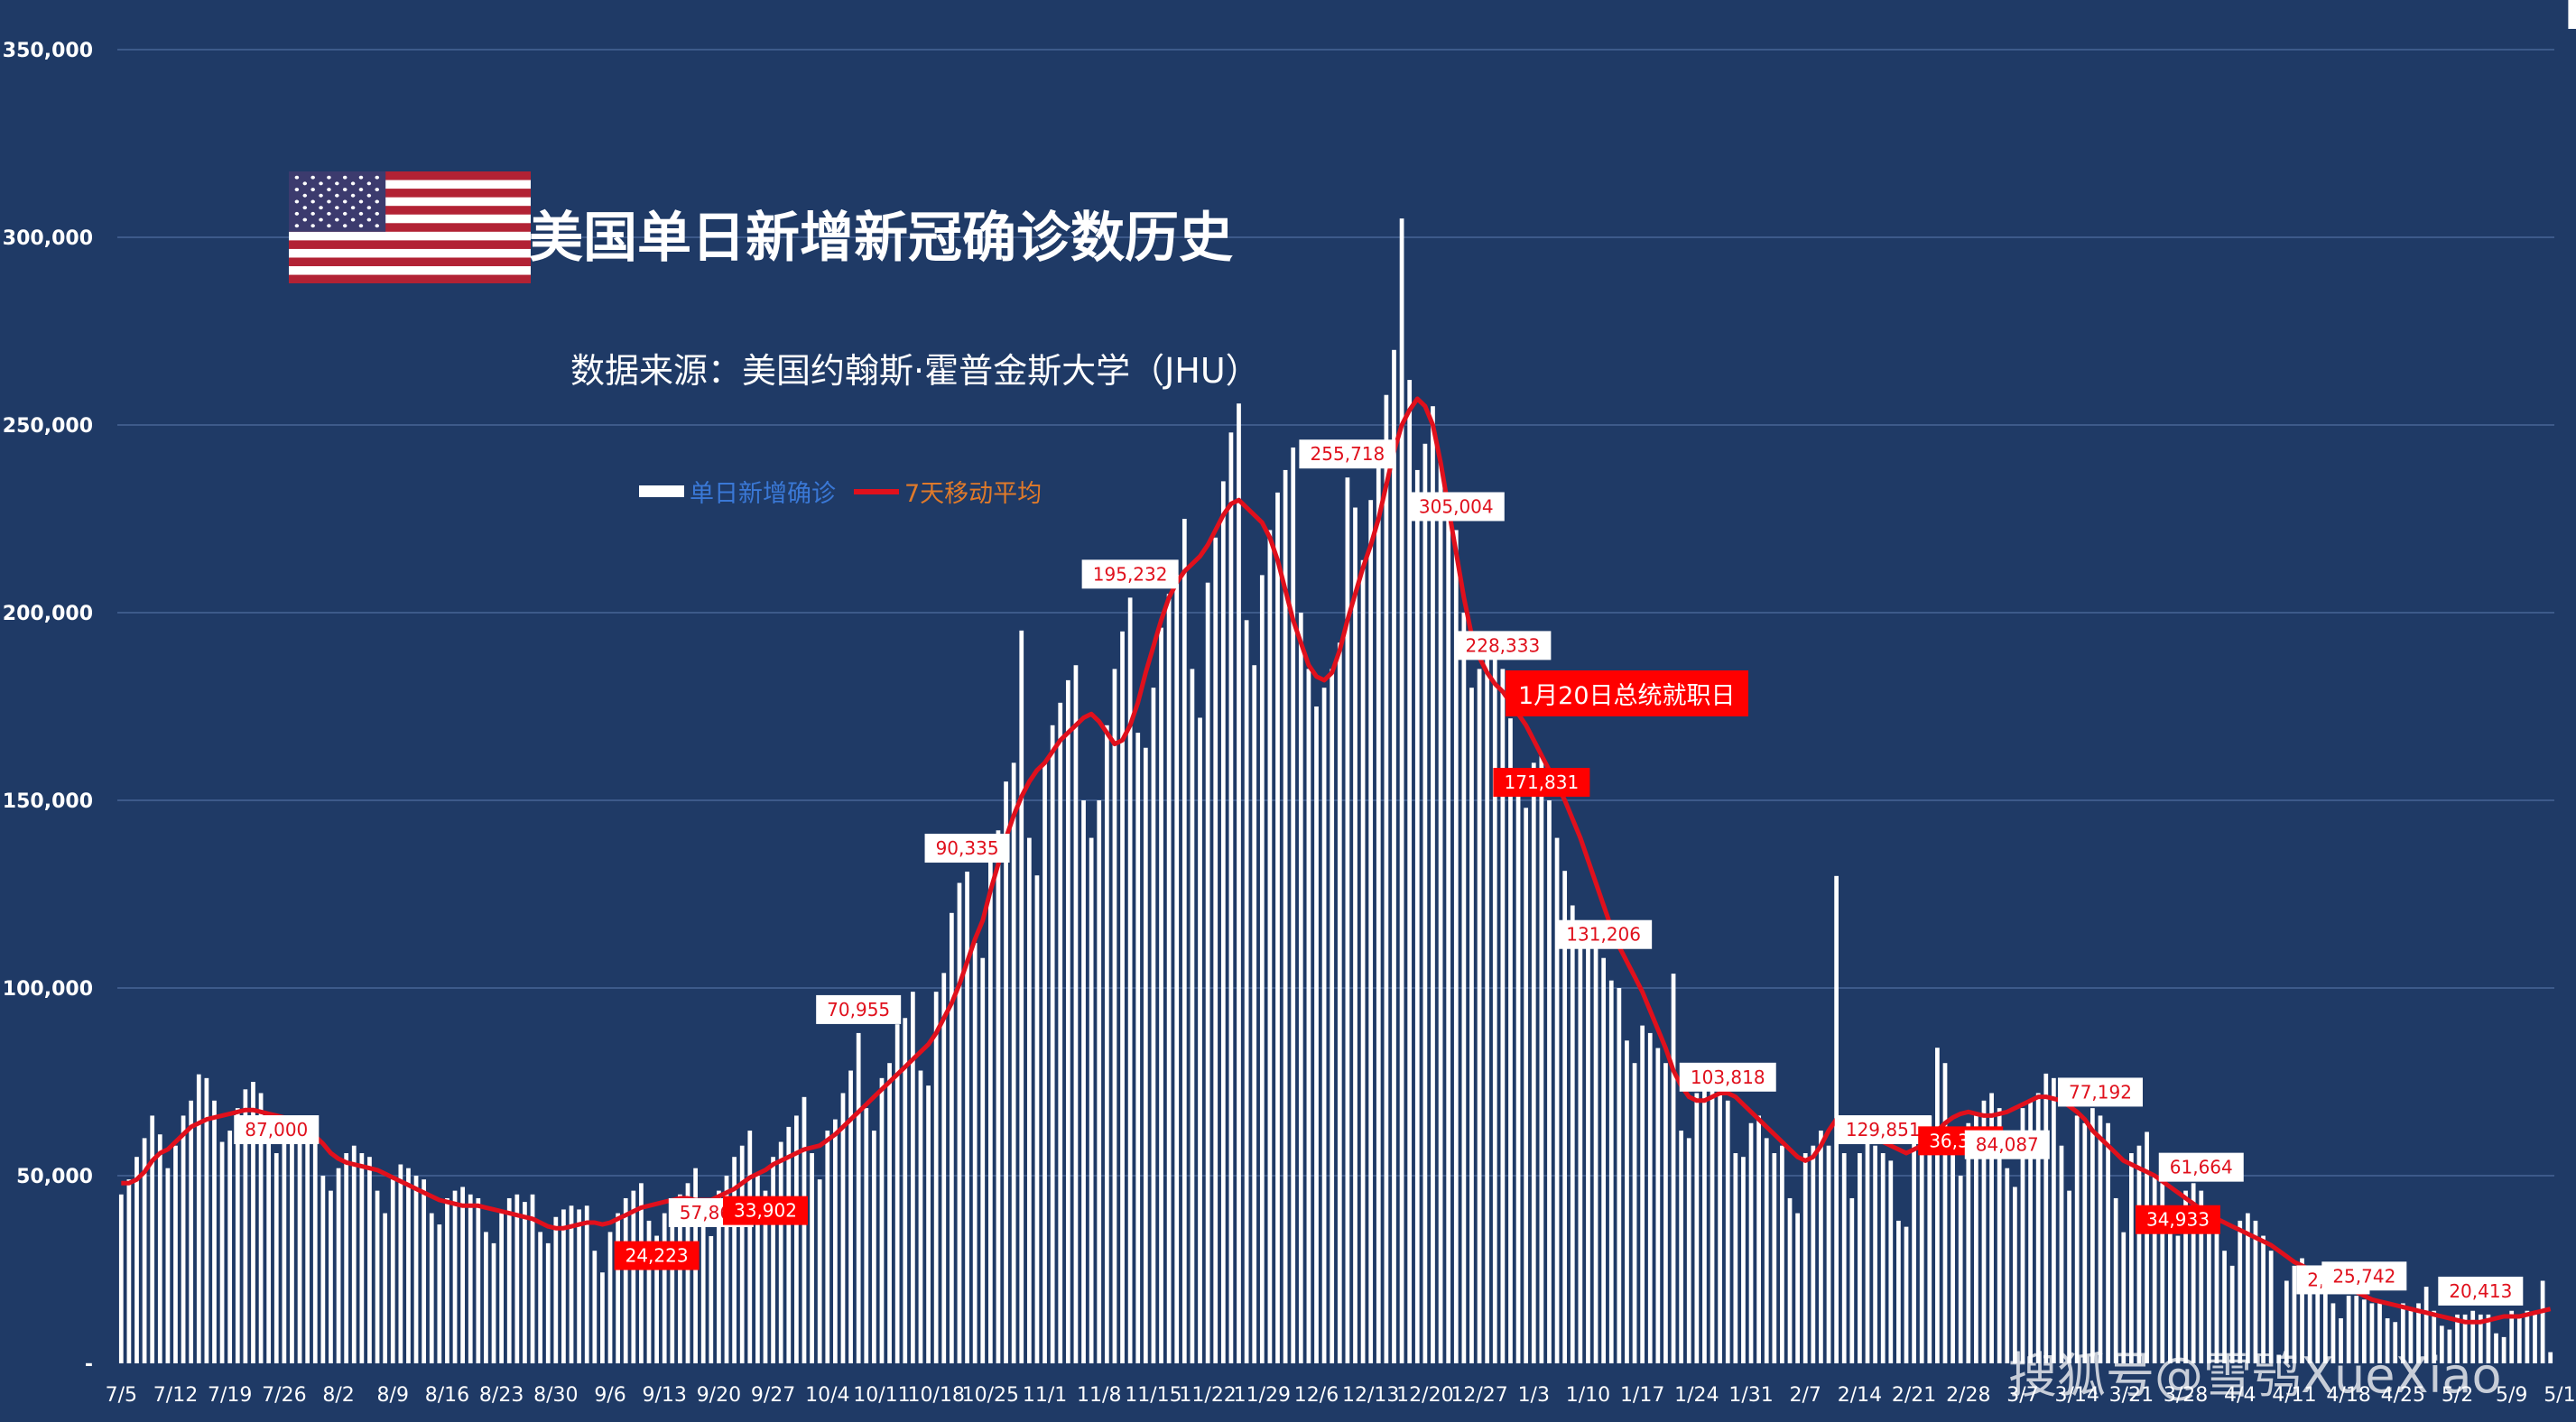 The height and width of the screenshot is (1422, 2576). Describe the element at coordinates (2481, 1291) in the screenshot. I see `data-label: 20,413` at that location.